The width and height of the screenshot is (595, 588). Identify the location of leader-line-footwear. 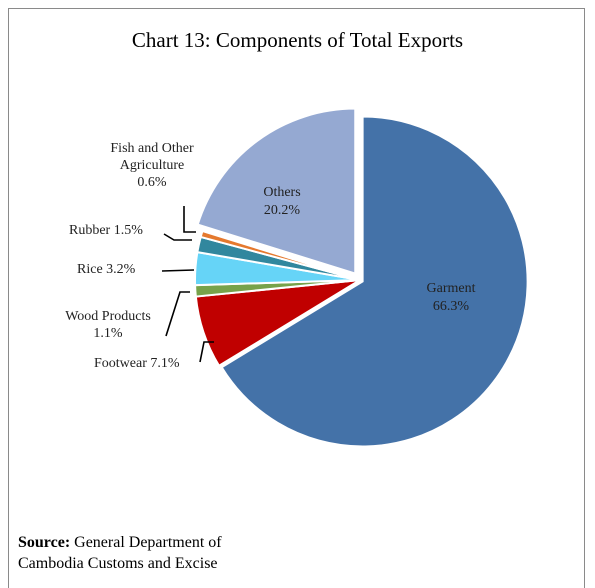
(206, 352).